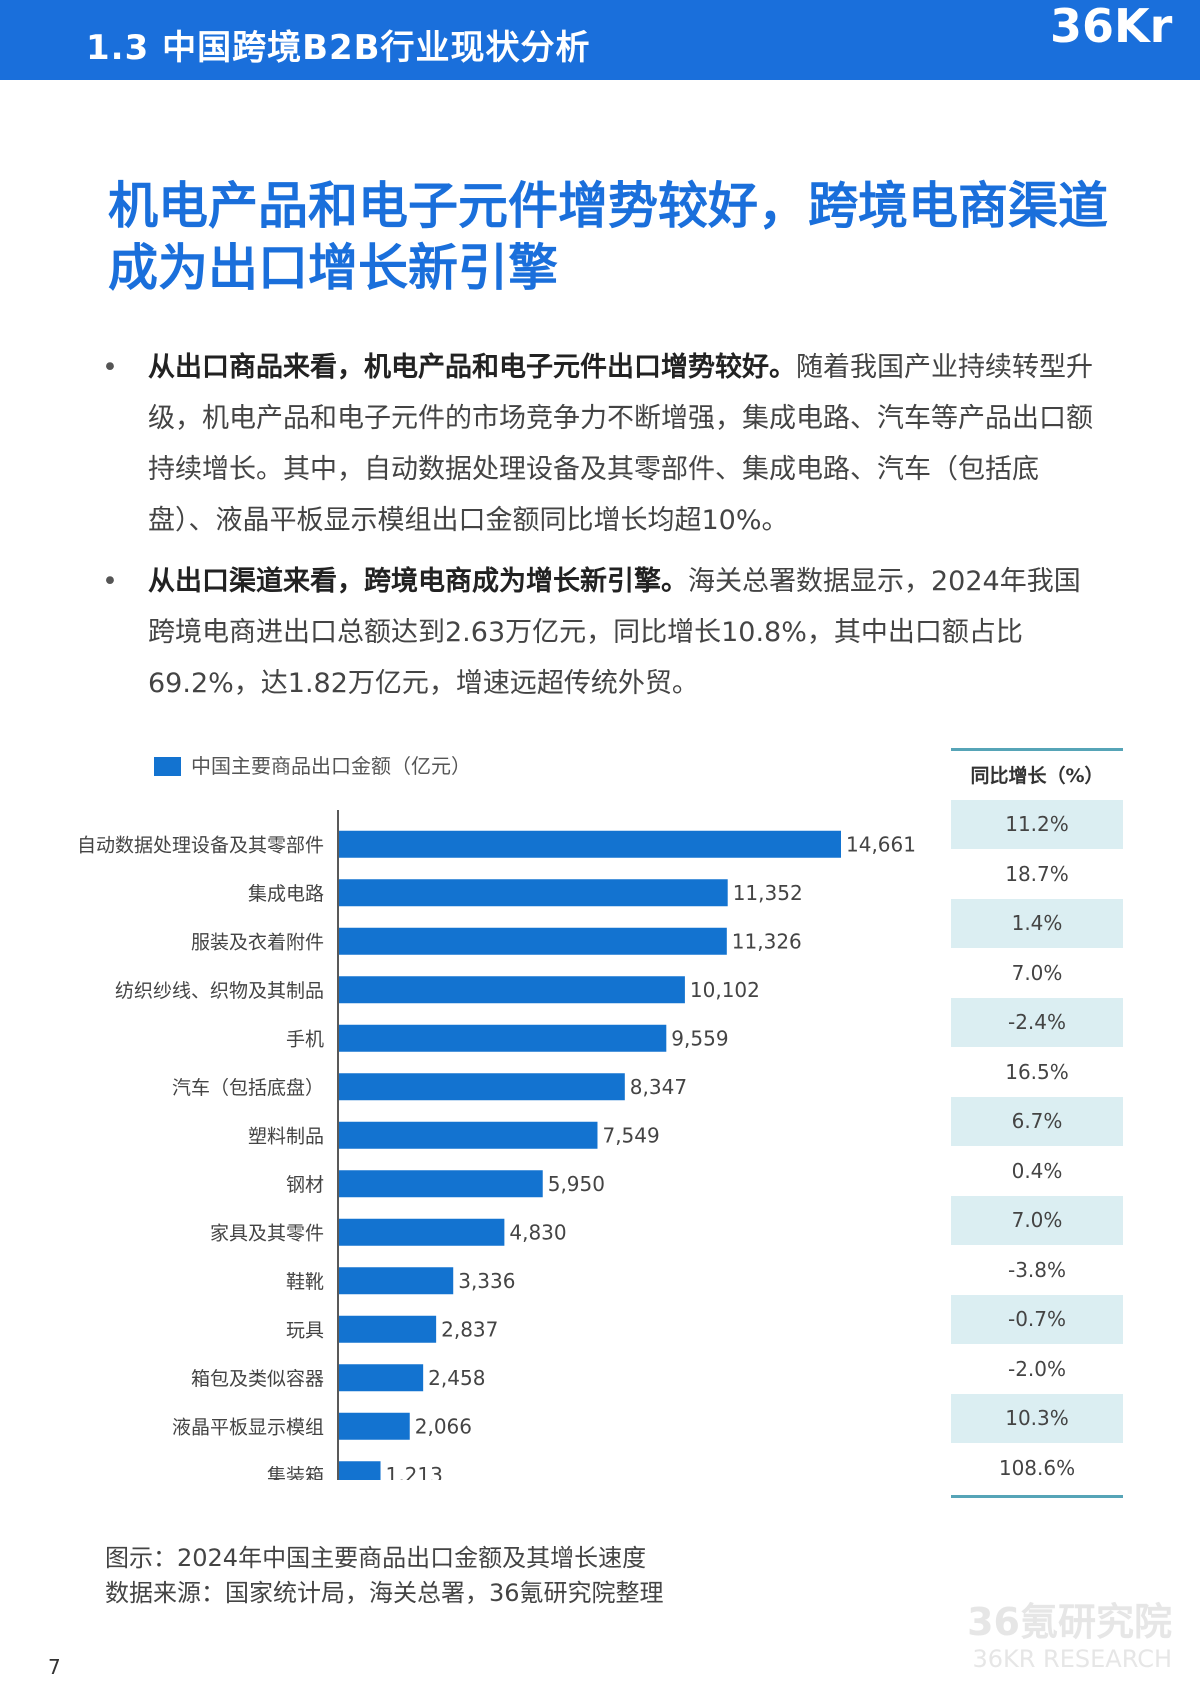 The width and height of the screenshot is (1200, 1698). Describe the element at coordinates (305, 1282) in the screenshot. I see `category-label: 鞋靴` at that location.